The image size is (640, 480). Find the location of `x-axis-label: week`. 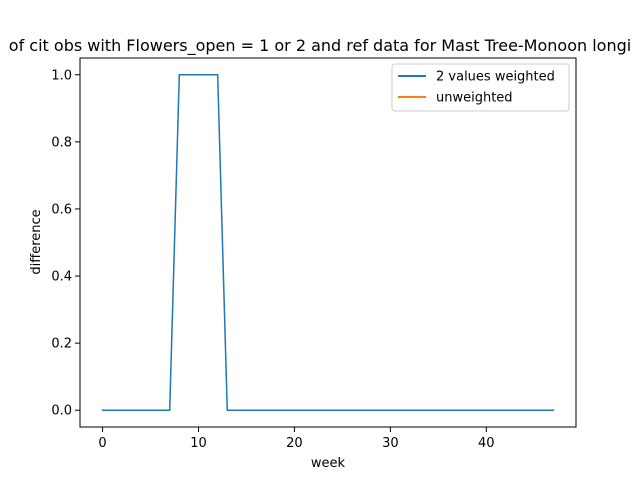

x-axis-label: week is located at coordinates (328, 463).